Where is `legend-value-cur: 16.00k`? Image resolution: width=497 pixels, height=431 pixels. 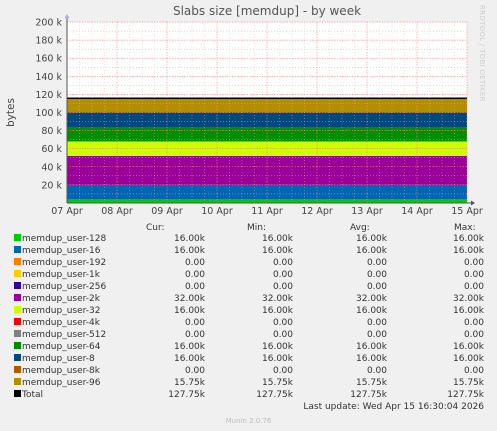 legend-value-cur: 16.00k is located at coordinates (189, 239).